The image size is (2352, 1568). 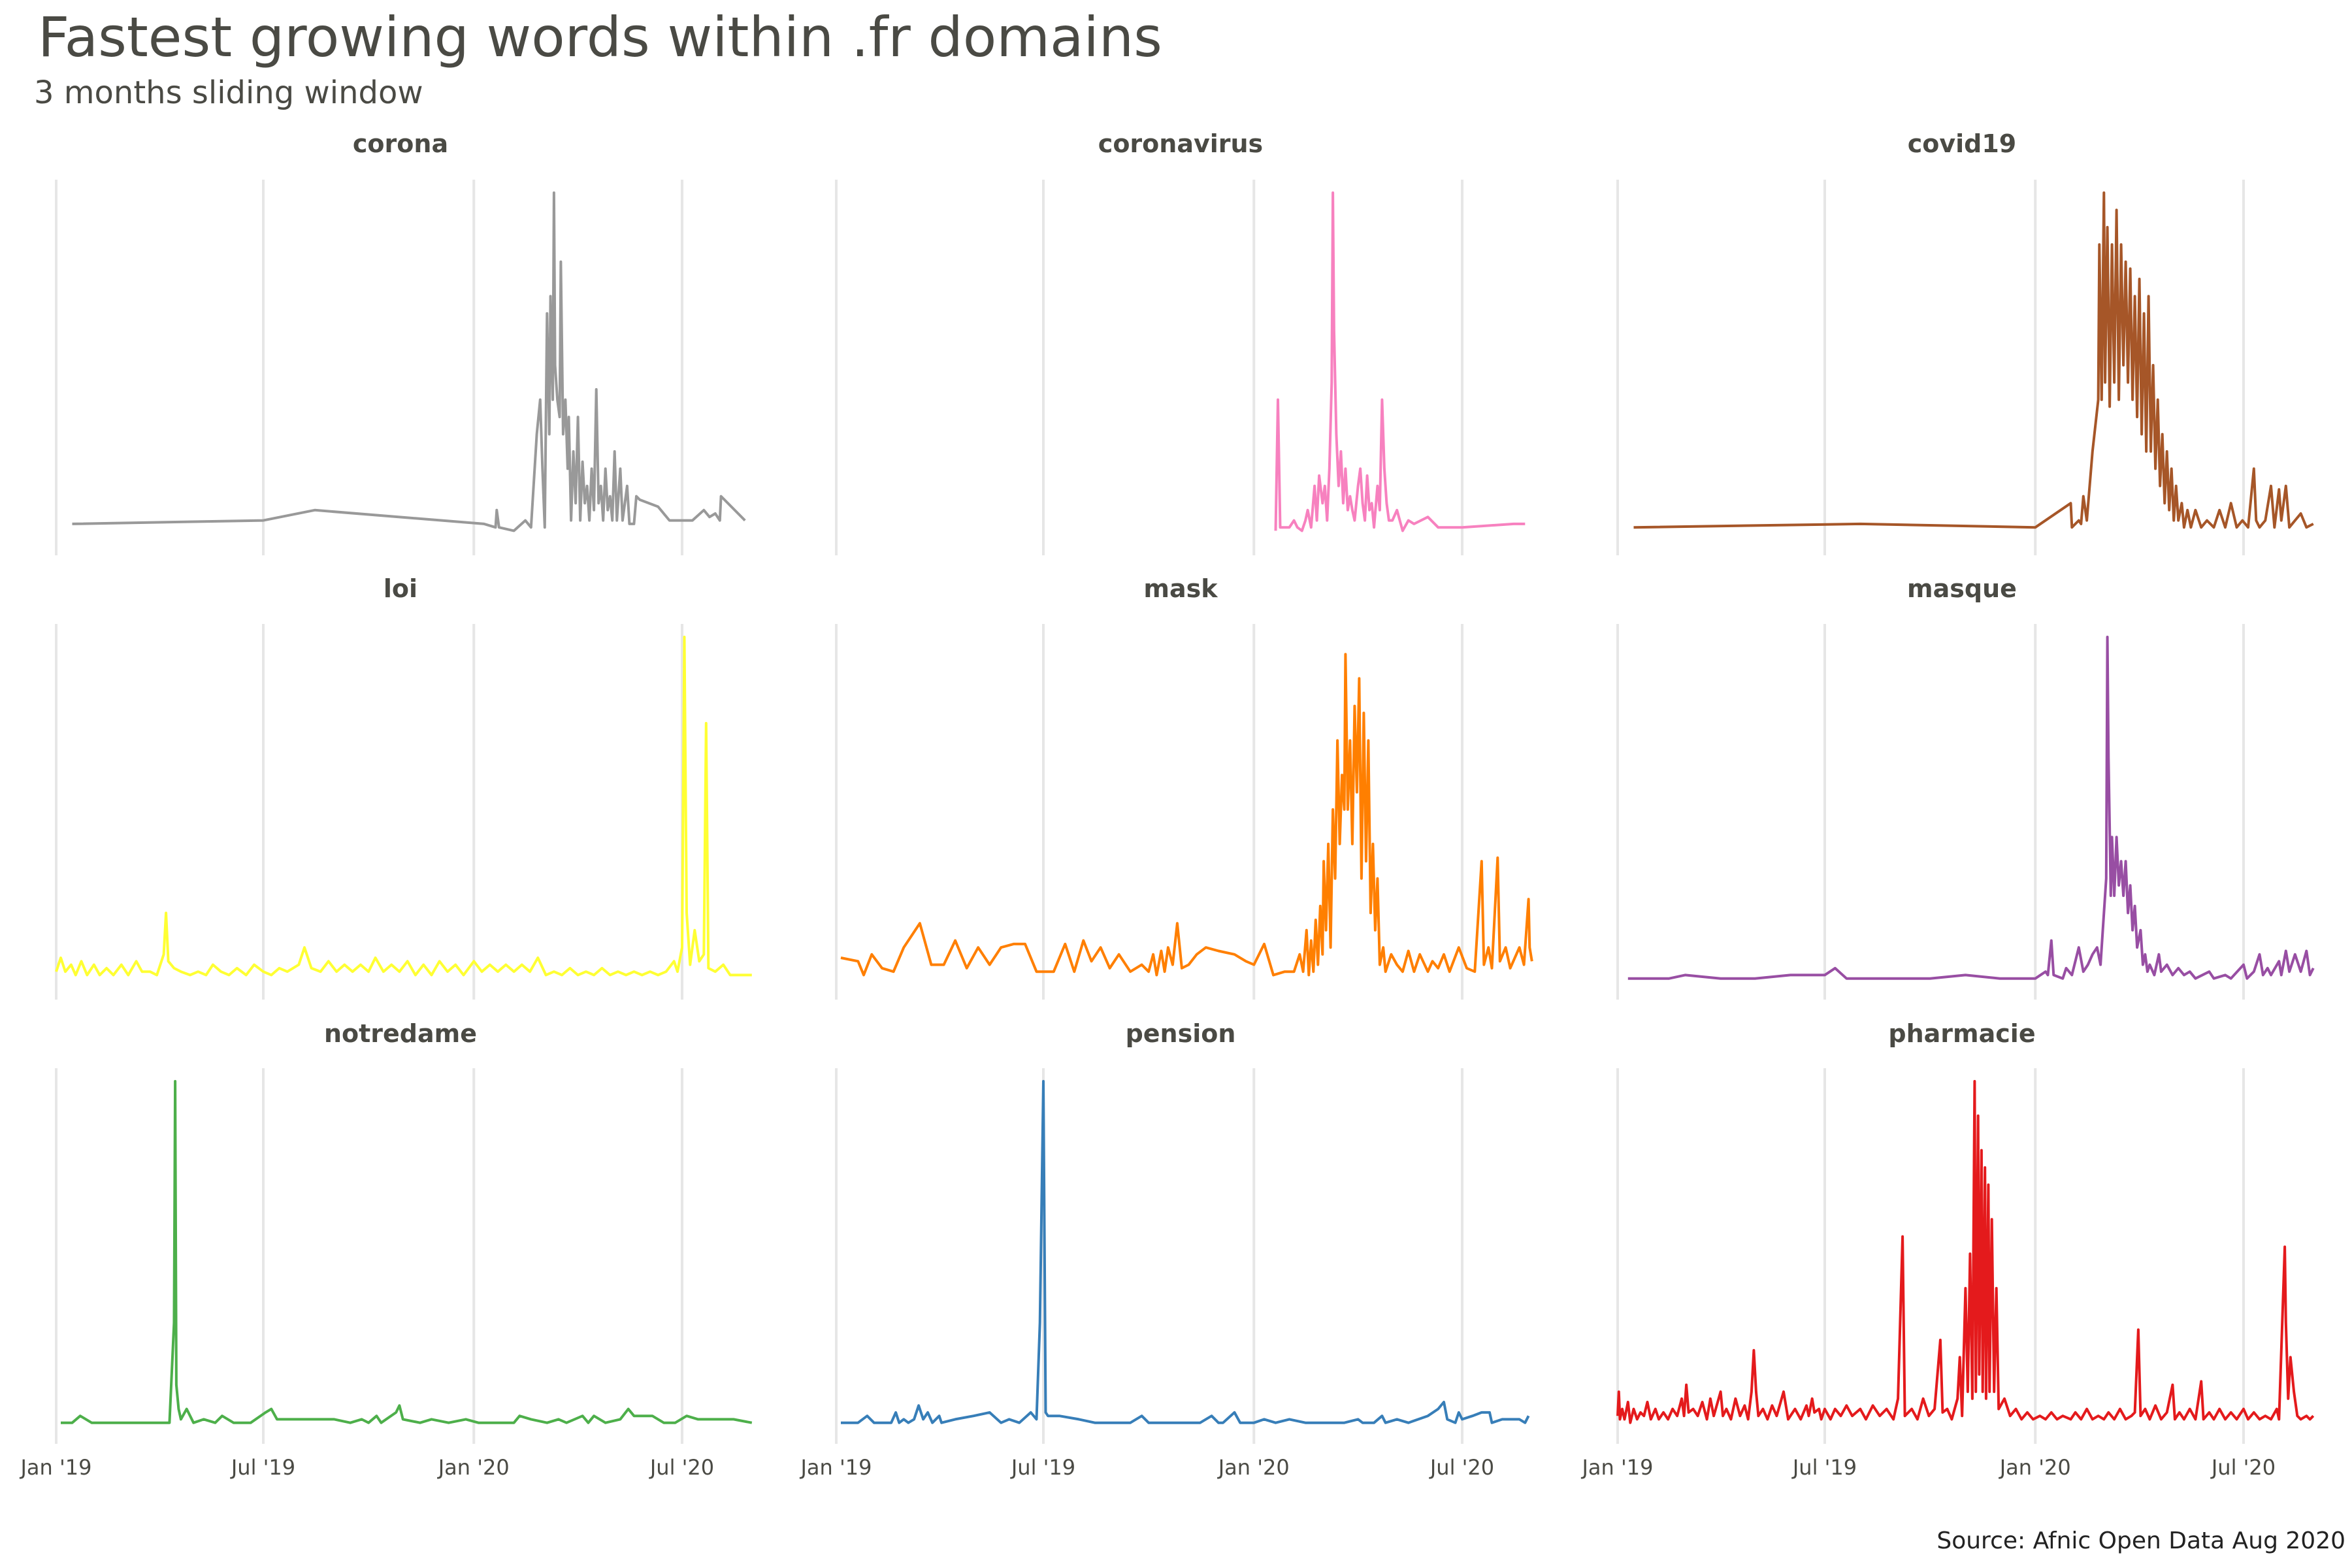 What do you see at coordinates (1965, 1252) in the screenshot?
I see `series-line-pharmacie` at bounding box center [1965, 1252].